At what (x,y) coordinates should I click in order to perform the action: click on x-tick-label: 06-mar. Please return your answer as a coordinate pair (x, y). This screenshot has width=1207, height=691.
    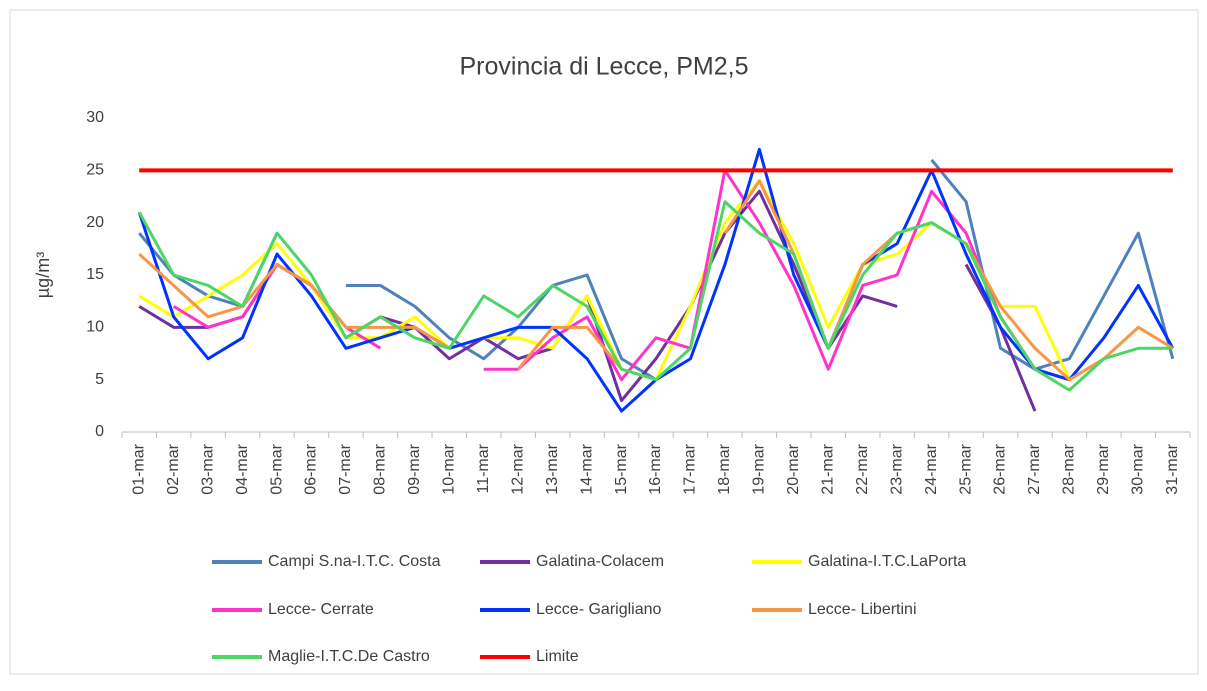
    Looking at the image, I should click on (311, 468).